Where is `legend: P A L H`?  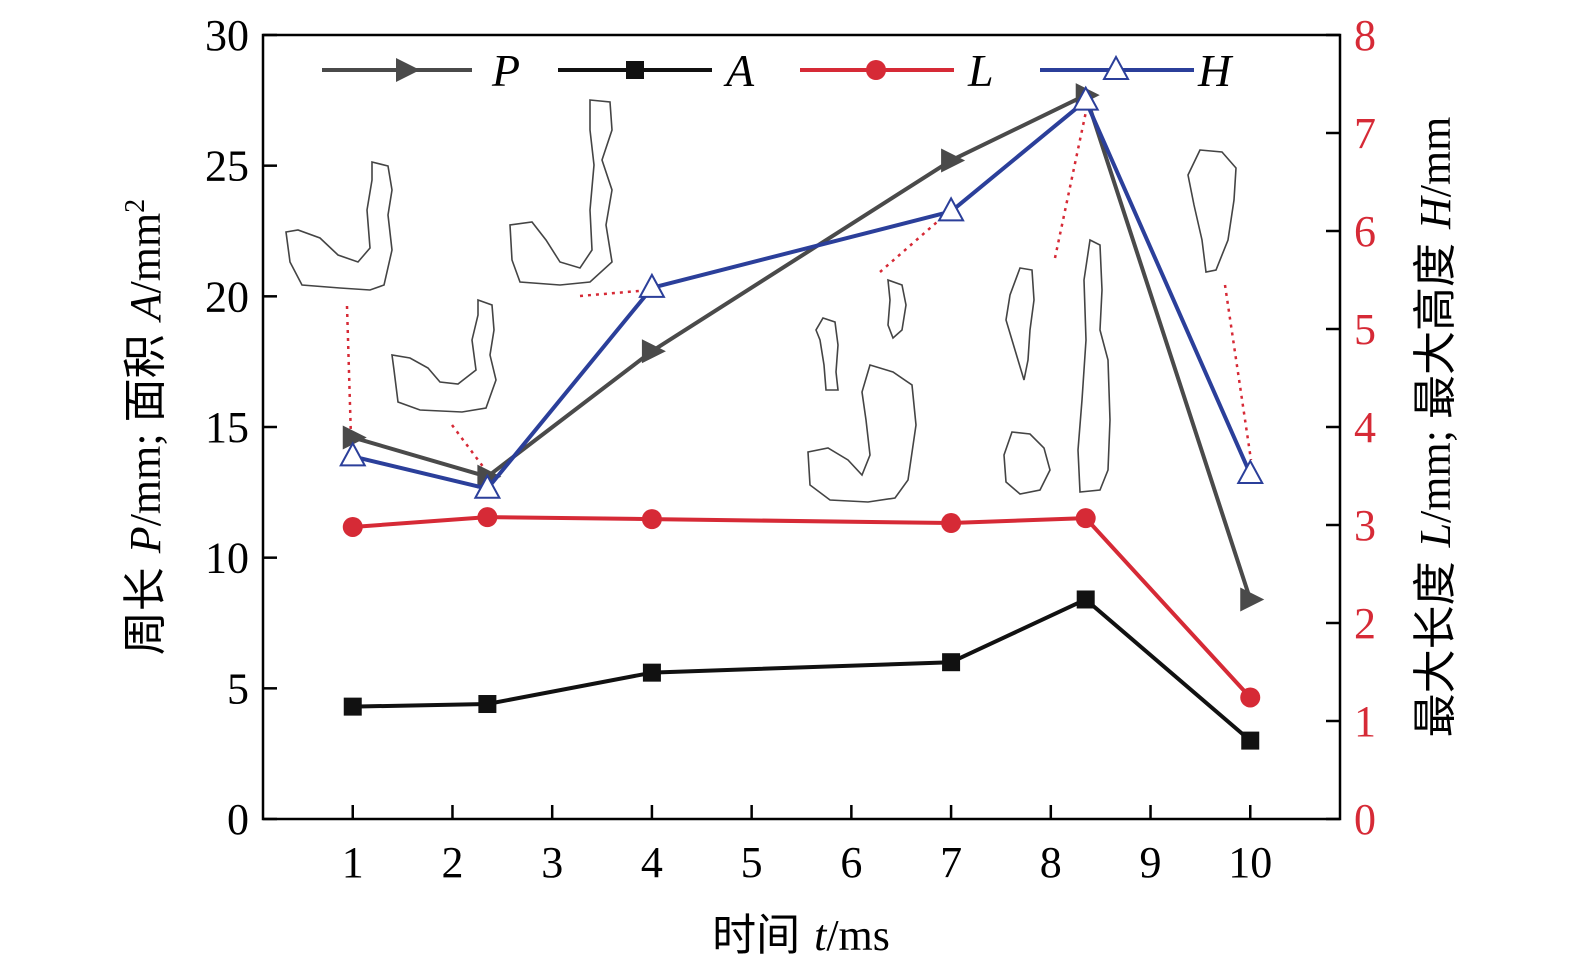
legend: P A L H is located at coordinates (778, 70).